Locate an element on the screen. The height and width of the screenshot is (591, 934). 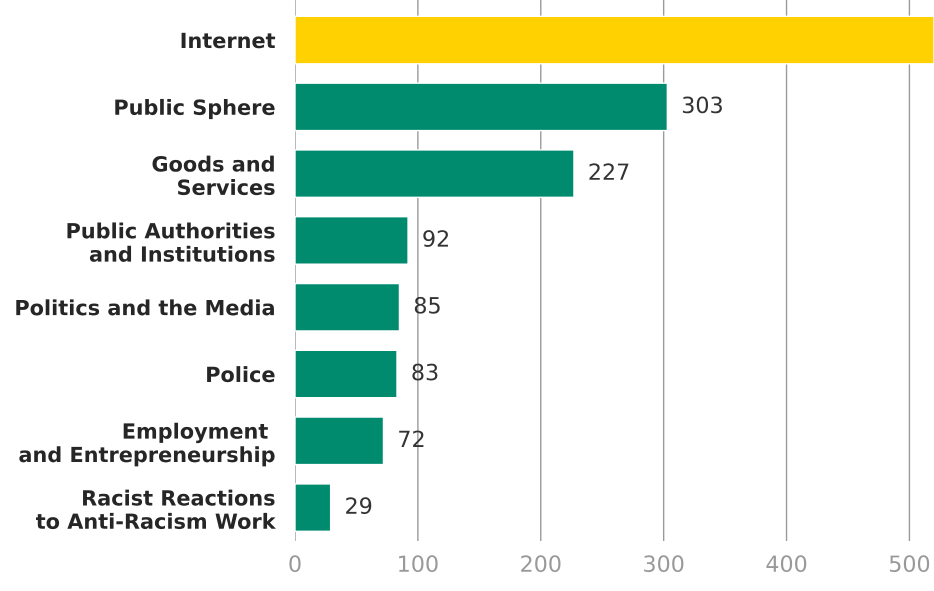
x-tick-label: 400 is located at coordinates (786, 563).